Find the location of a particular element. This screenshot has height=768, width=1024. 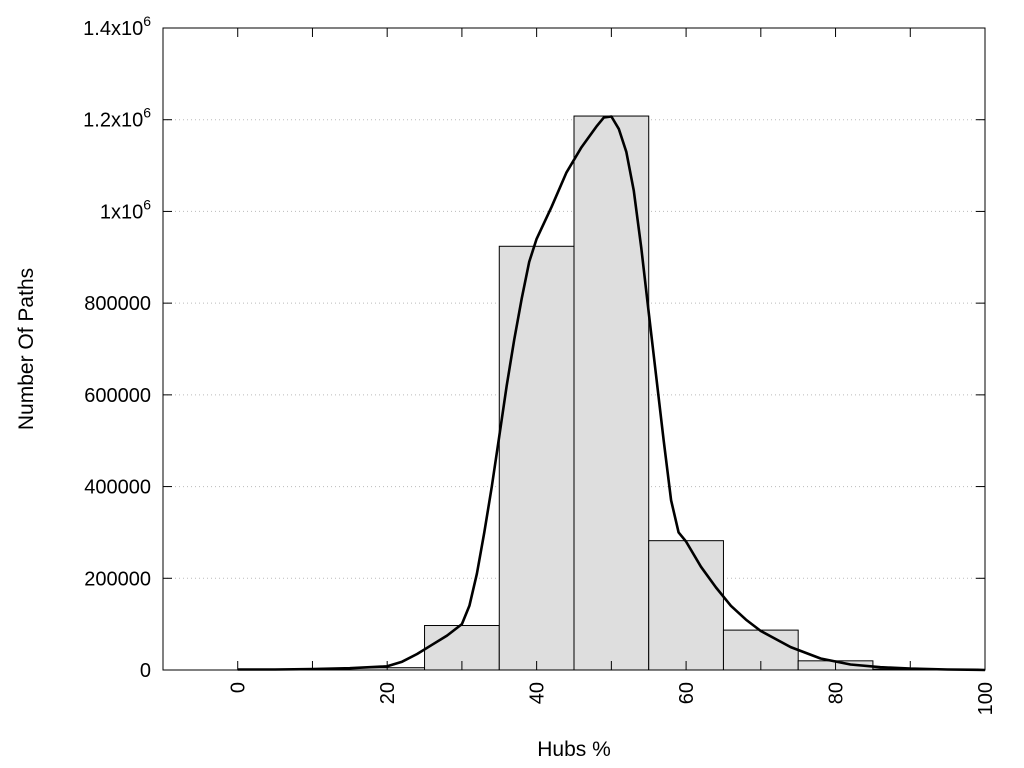

y-tick-label: 600000 is located at coordinates (117, 396).